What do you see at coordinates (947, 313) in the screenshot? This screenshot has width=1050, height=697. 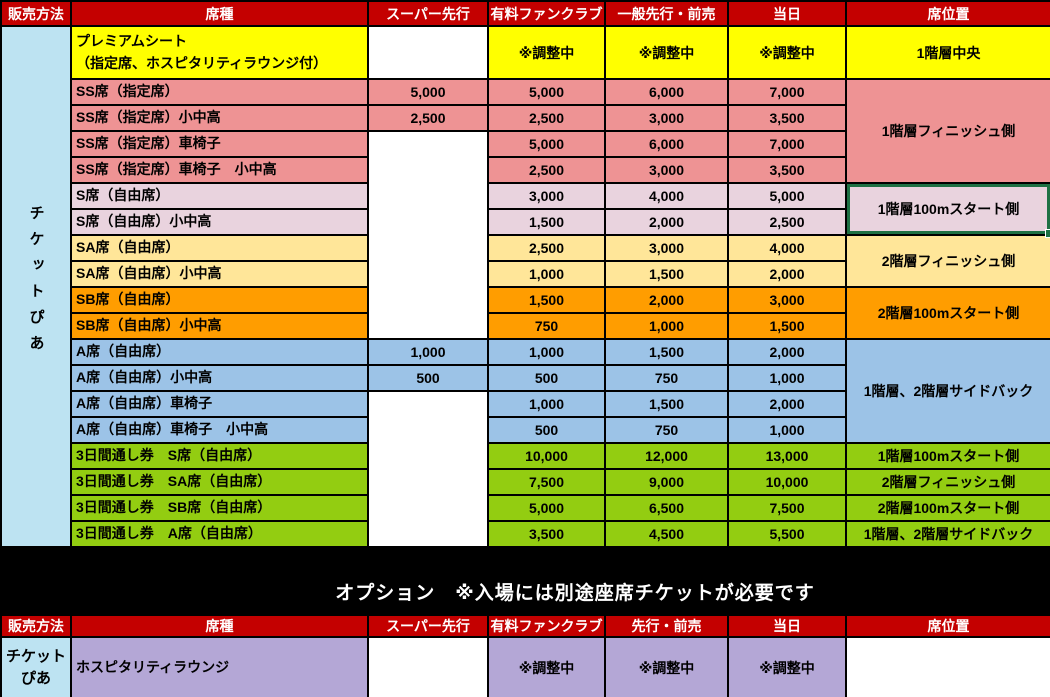 I see `seat-location-cell: 2階層100mスタート側` at bounding box center [947, 313].